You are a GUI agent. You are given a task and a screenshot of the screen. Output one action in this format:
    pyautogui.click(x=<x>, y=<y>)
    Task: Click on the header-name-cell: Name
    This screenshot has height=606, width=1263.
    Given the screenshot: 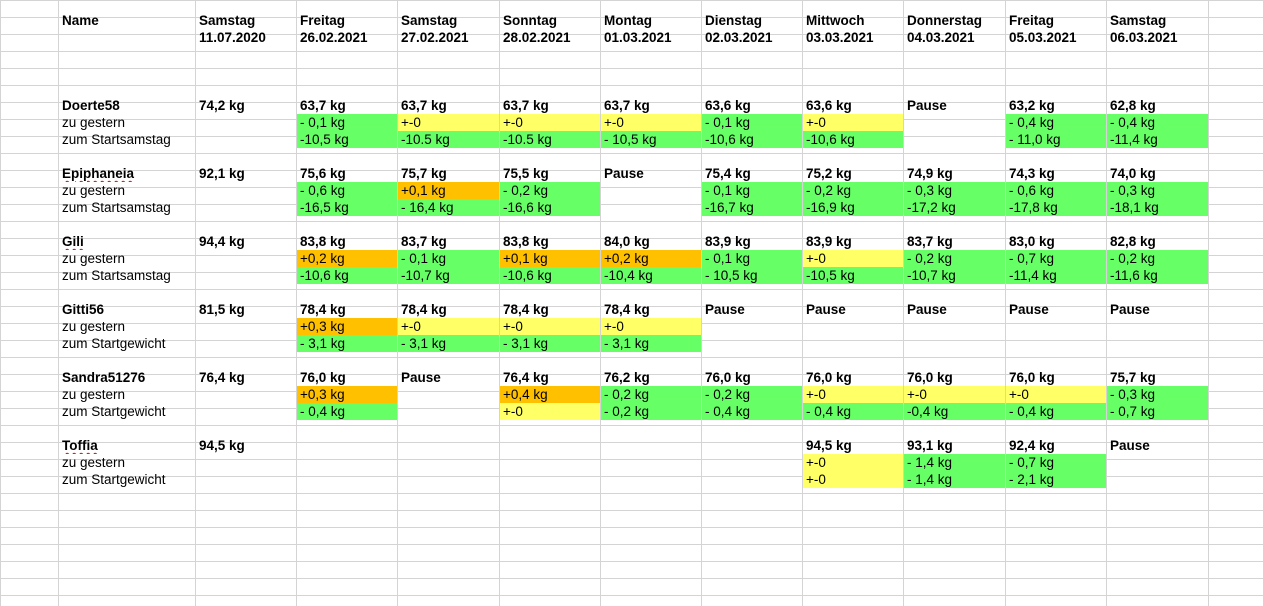 What is the action you would take?
    pyautogui.click(x=127, y=20)
    